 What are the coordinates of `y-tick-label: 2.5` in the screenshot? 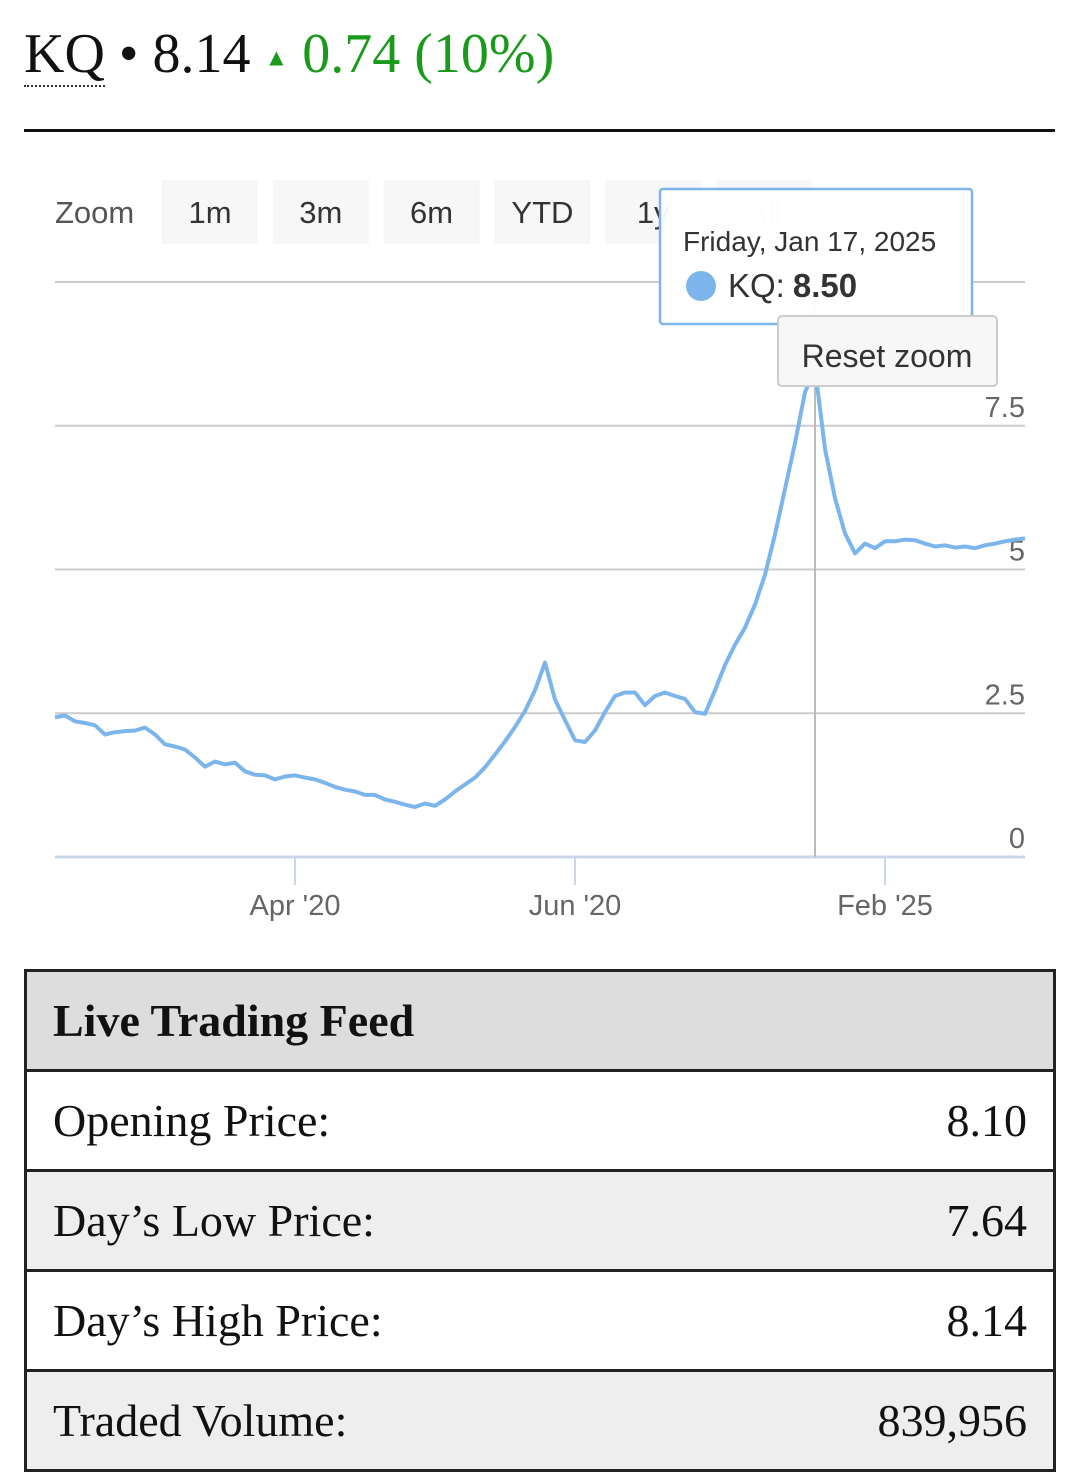 It's located at (1005, 695).